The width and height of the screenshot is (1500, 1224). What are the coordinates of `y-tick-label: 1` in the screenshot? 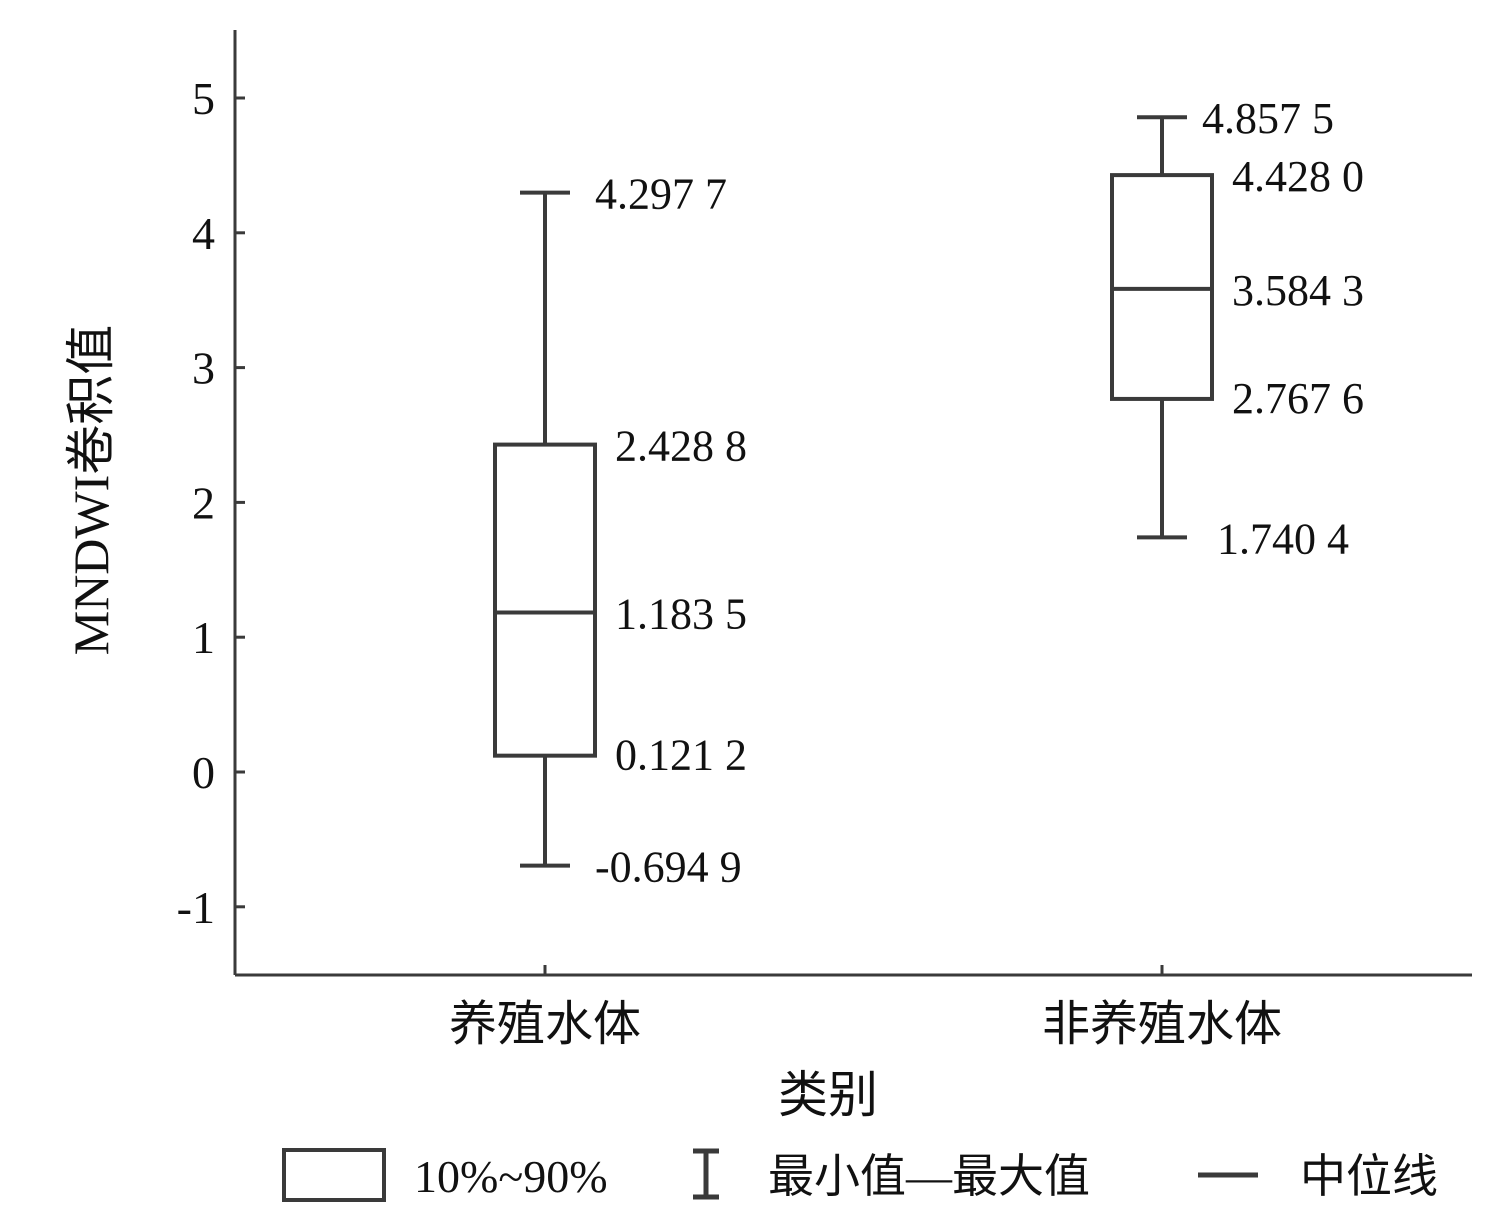 It's located at (203, 637).